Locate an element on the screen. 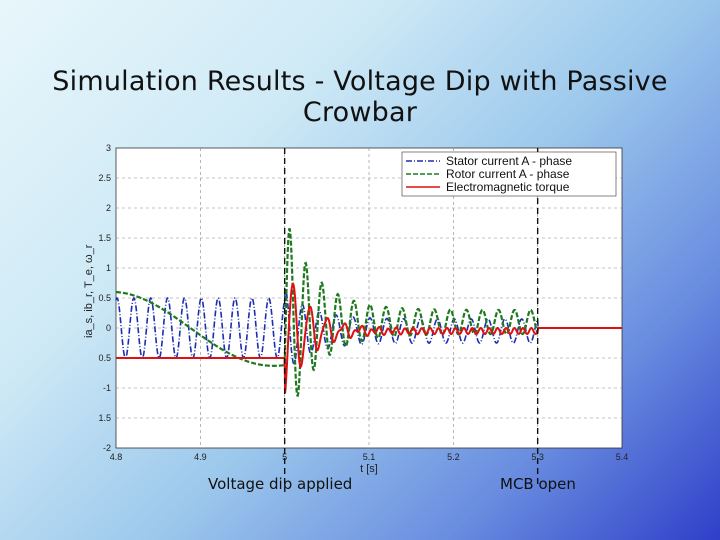 The image size is (720, 540). y-tick-label: -1 is located at coordinates (107, 388).